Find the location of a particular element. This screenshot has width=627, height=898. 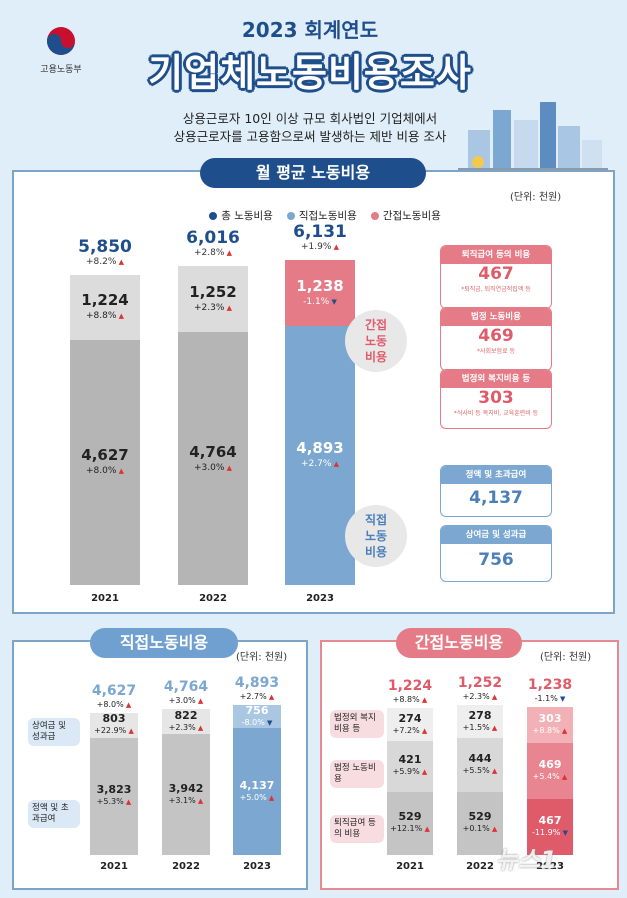

change-2-s2-2022: +1.5% ▲ is located at coordinates (480, 727).